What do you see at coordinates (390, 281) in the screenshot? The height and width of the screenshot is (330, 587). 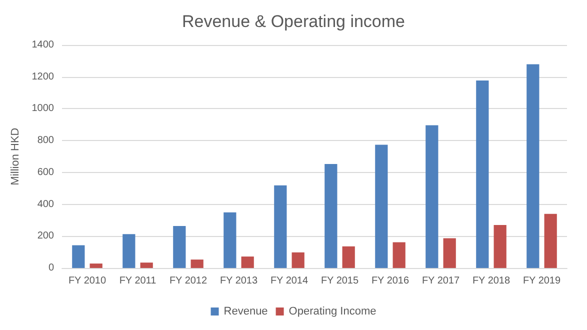 I see `x-tick-label: FY 2016` at bounding box center [390, 281].